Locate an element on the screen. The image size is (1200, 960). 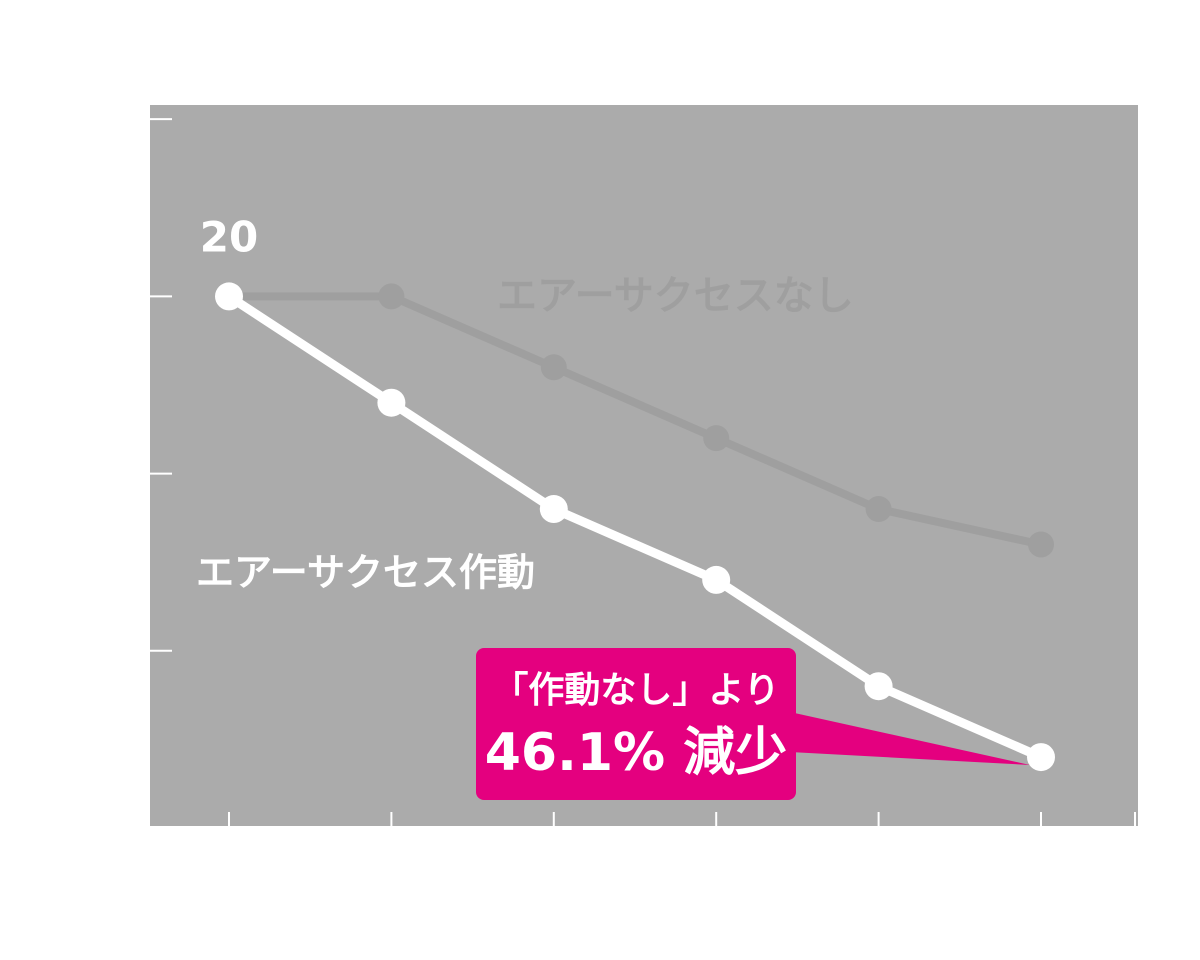
series-label: エアーサクセスなし is located at coordinates (675, 296).